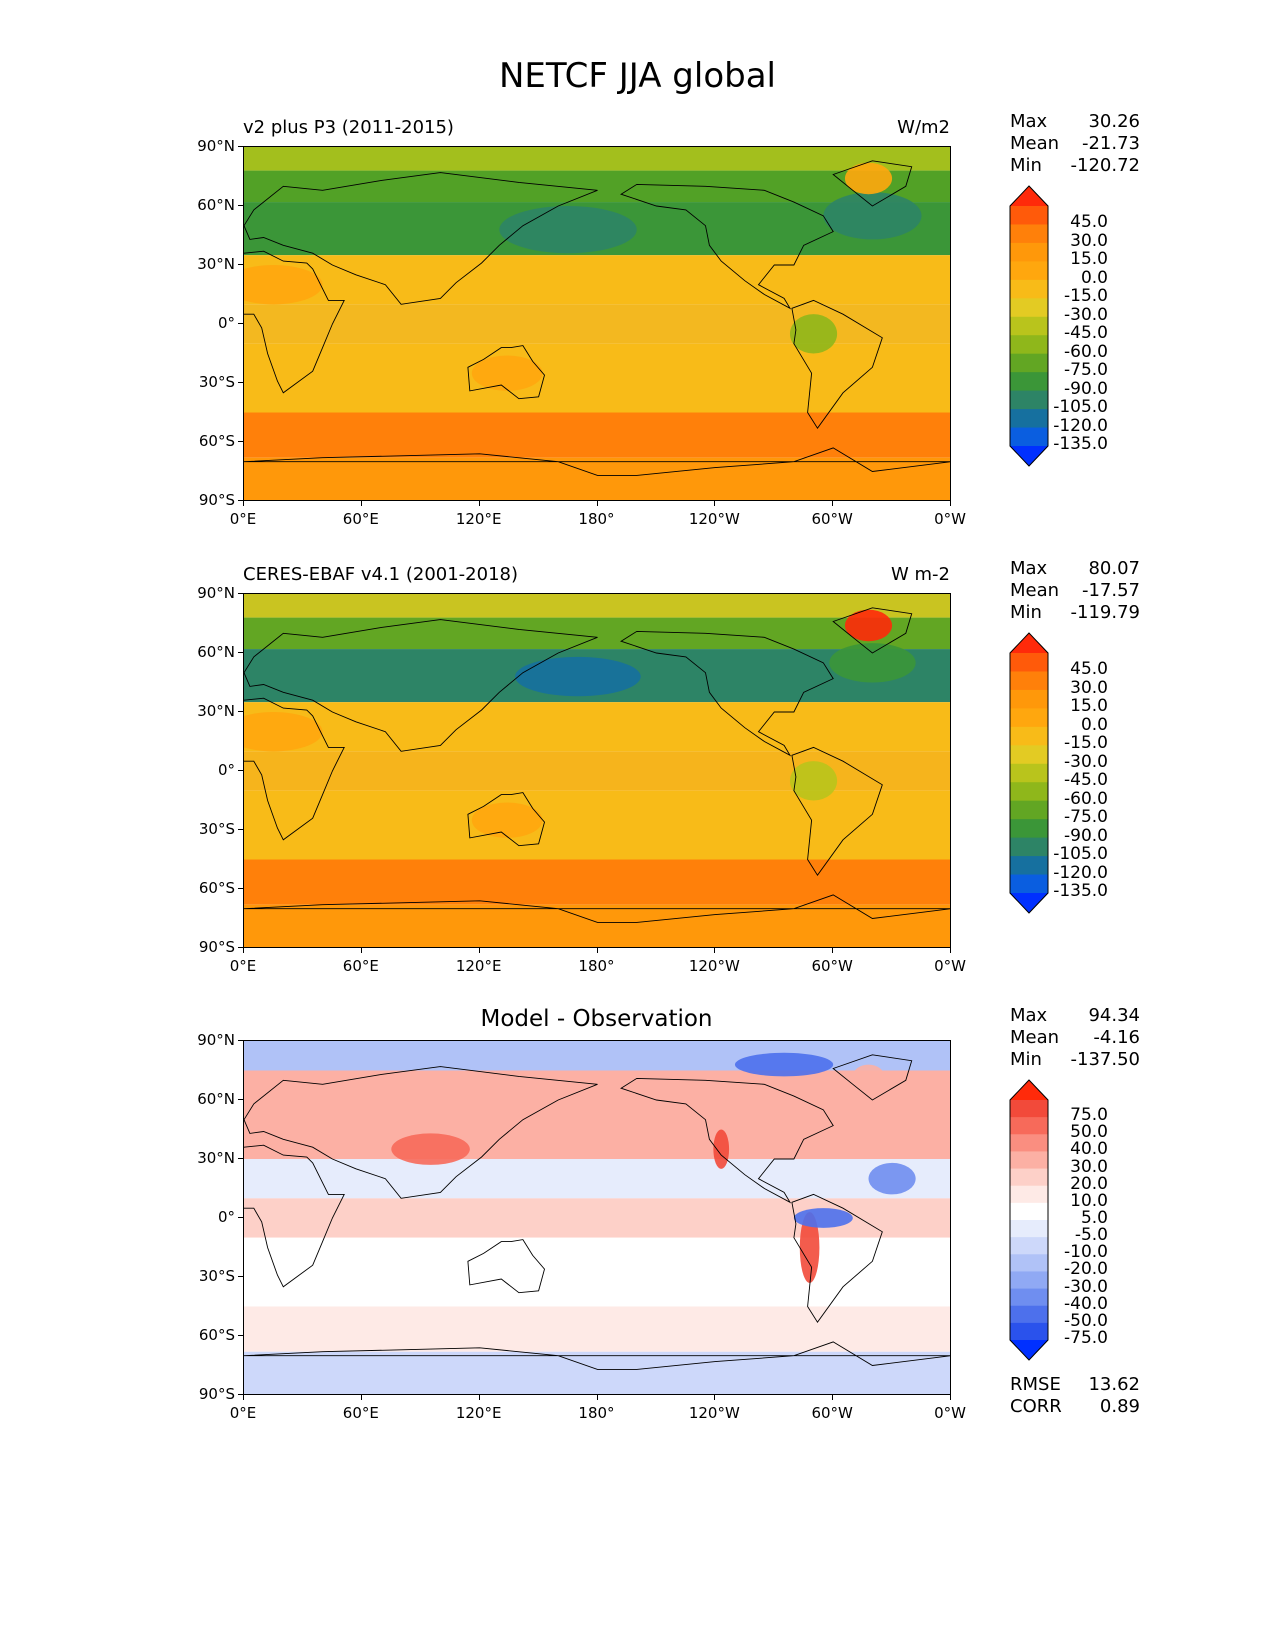 The height and width of the screenshot is (1650, 1275). Describe the element at coordinates (506, 1266) in the screenshot. I see `panel-diff-coastline-australia` at that location.